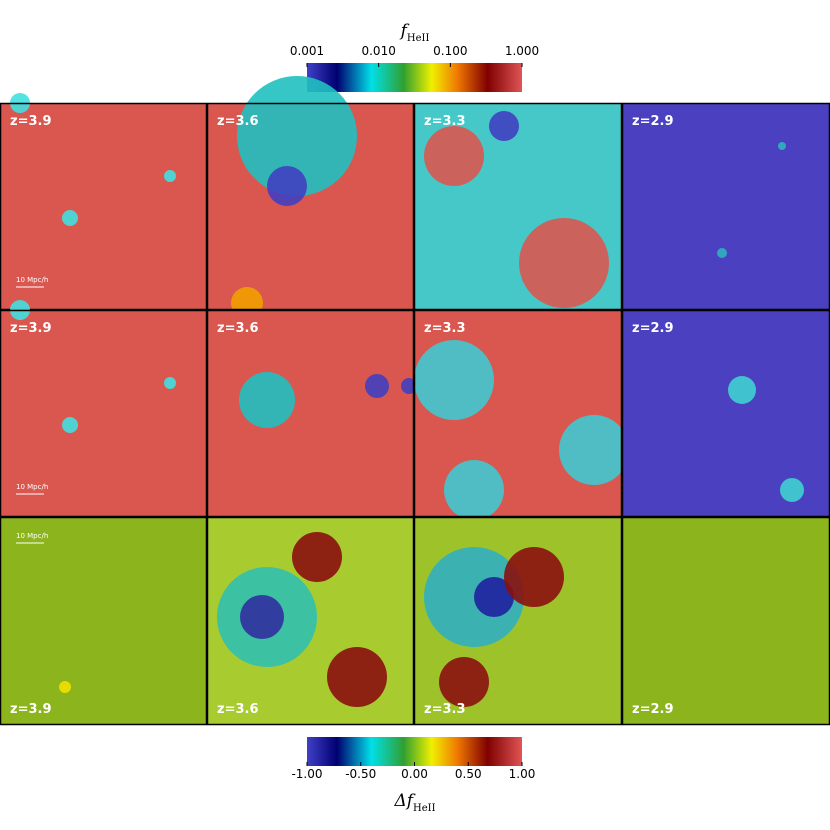 This screenshot has width=830, height=830. I want to click on bottom-colorbar, so click(414, 751).